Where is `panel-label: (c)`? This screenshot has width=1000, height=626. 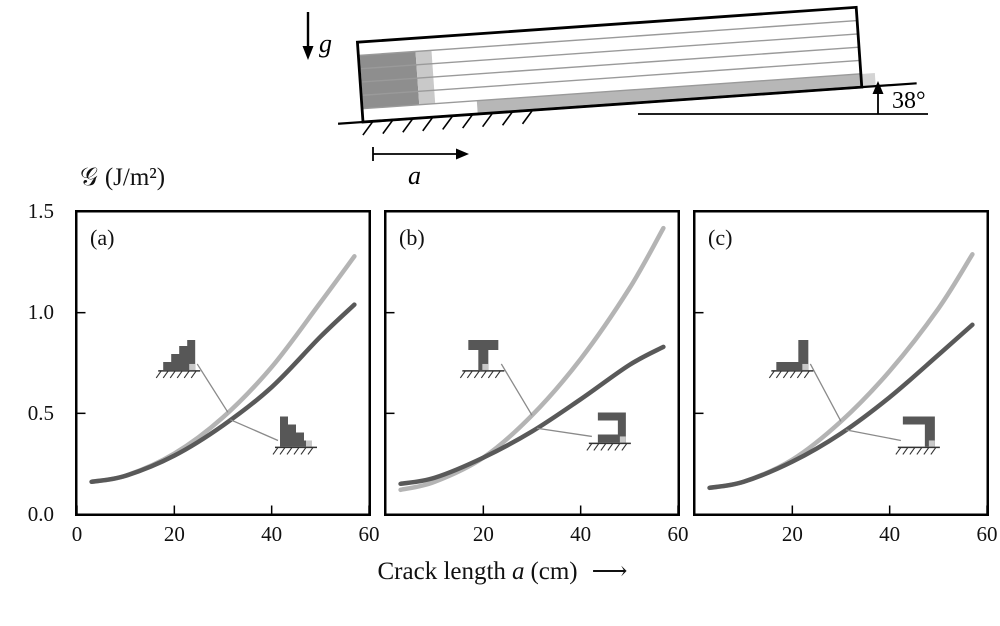
panel-label: (c) is located at coordinates (720, 237).